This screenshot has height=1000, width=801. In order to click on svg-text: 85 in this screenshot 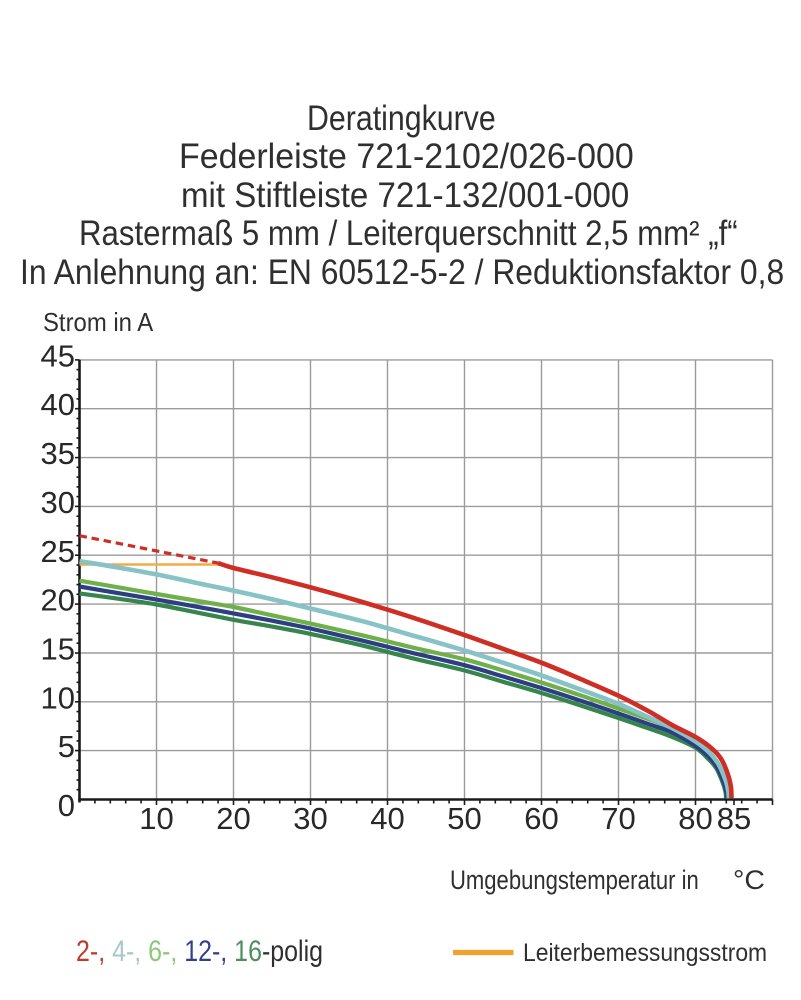, I will do `click(734, 818)`.